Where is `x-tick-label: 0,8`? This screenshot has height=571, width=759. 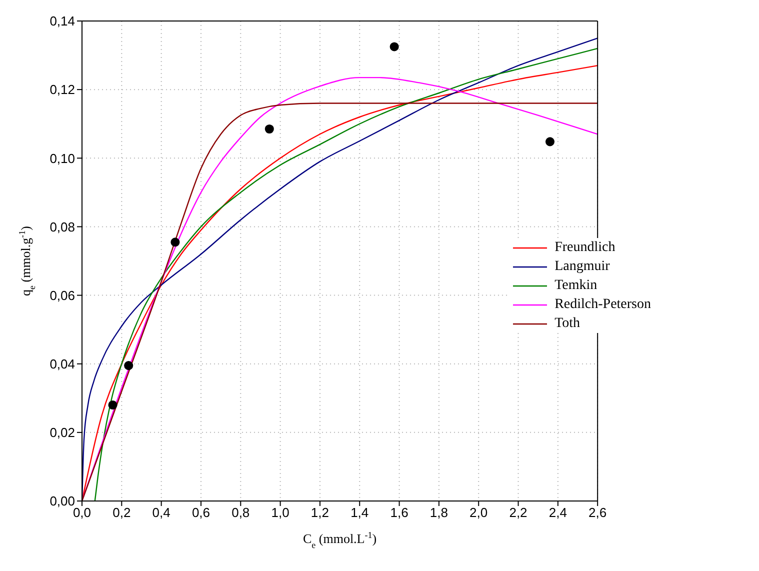 x-tick-label: 0,8 is located at coordinates (241, 512).